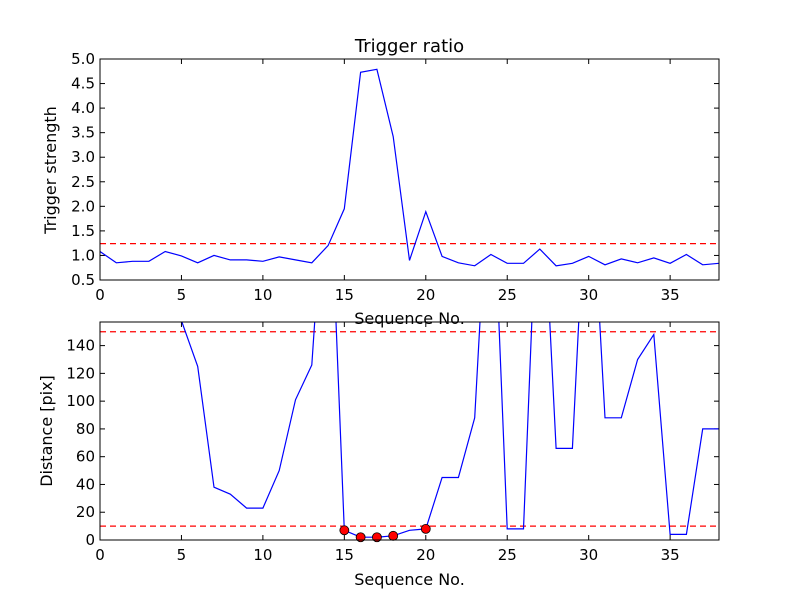  Describe the element at coordinates (80, 401) in the screenshot. I see `y-tick-label: 100` at that location.